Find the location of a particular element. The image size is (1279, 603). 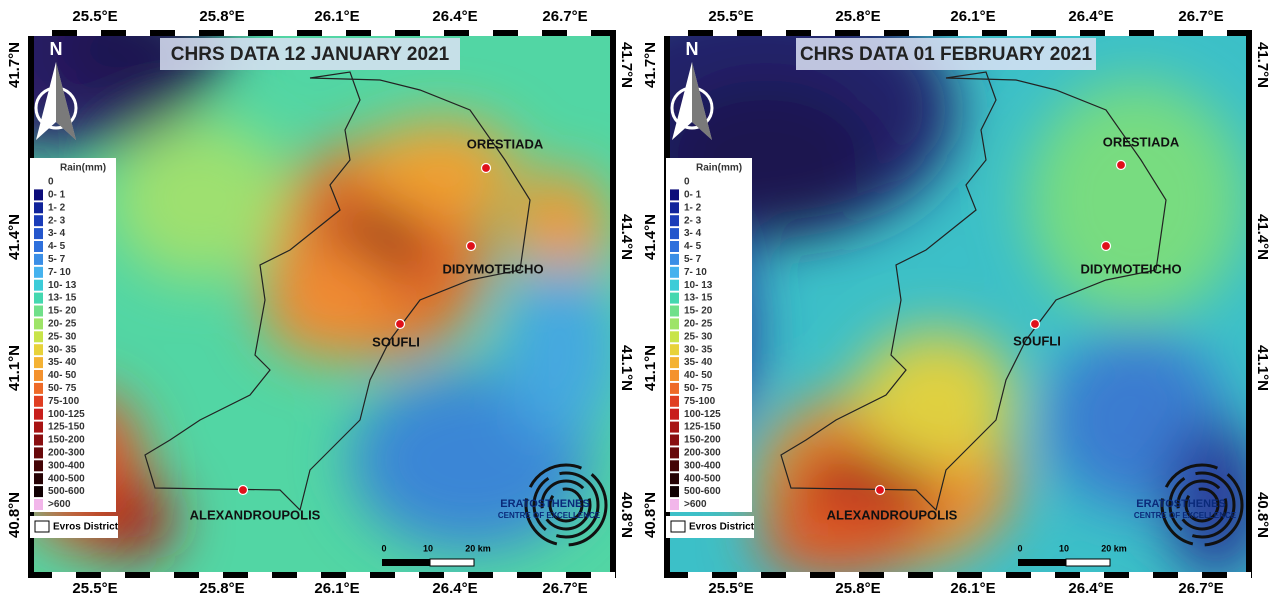

legend-item: 4- 5 is located at coordinates (57, 246).